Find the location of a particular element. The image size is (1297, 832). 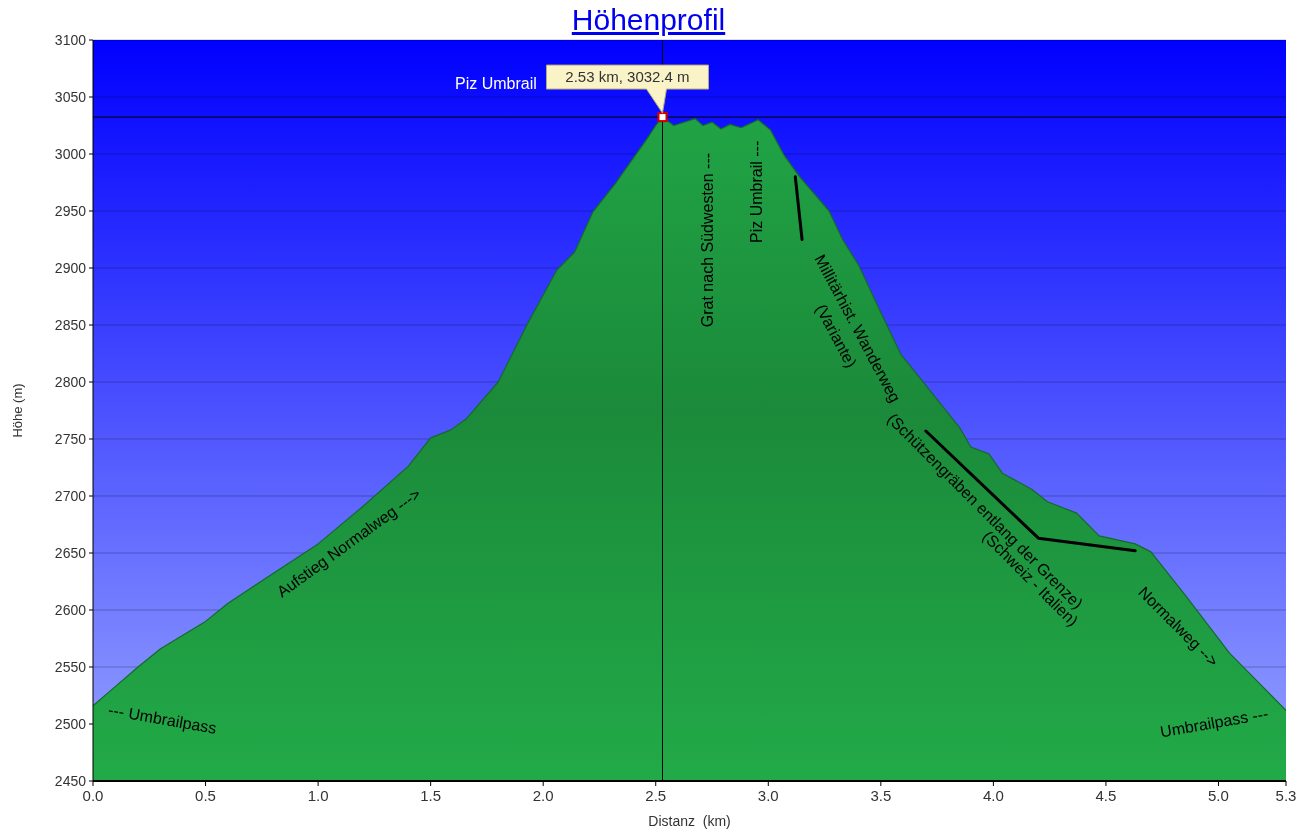

y-tick-label: 2950 is located at coordinates (70, 211).